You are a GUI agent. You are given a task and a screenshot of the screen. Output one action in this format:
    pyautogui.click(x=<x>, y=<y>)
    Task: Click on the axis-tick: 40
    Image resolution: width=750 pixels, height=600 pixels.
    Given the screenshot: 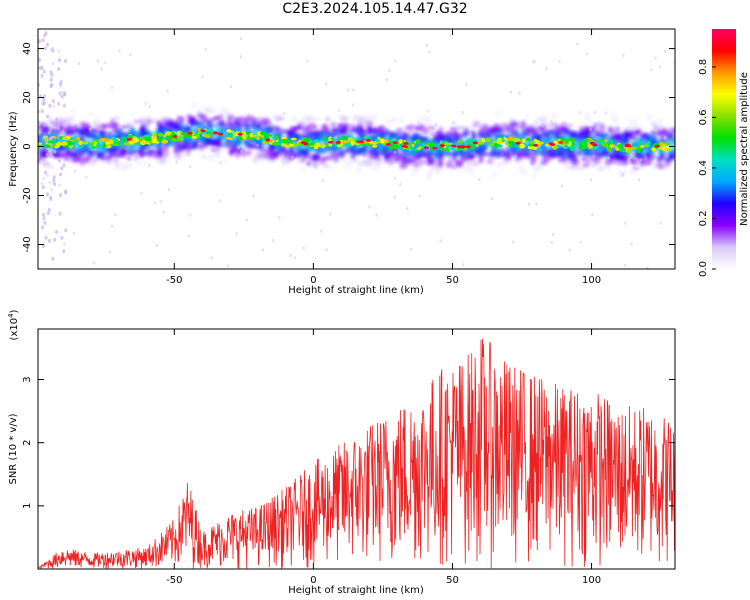 What is the action you would take?
    pyautogui.click(x=348, y=48)
    